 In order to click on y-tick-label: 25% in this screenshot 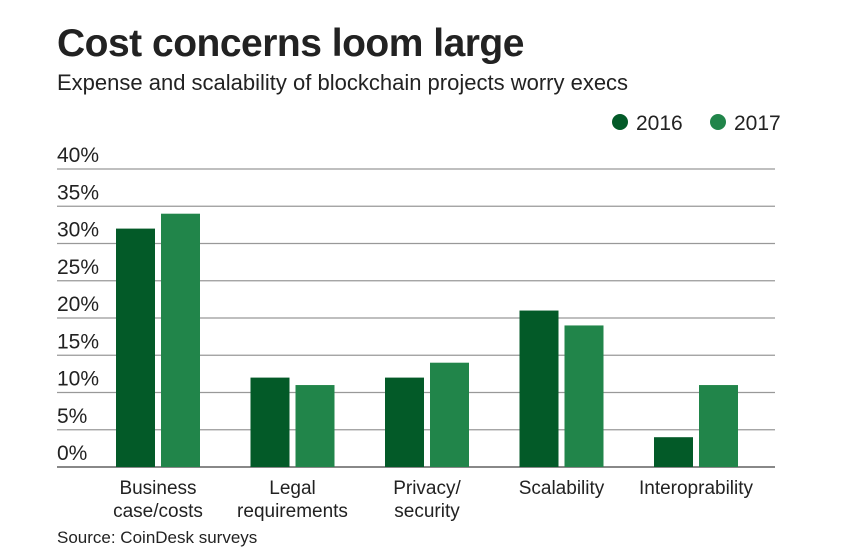, I will do `click(78, 267)`.